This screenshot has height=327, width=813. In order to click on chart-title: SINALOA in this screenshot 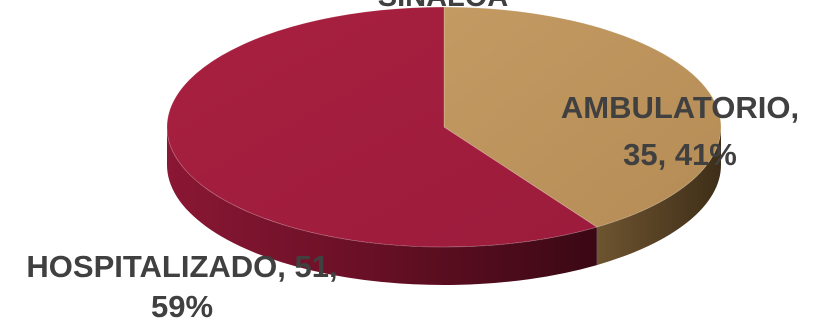, I will do `click(443, 6)`.